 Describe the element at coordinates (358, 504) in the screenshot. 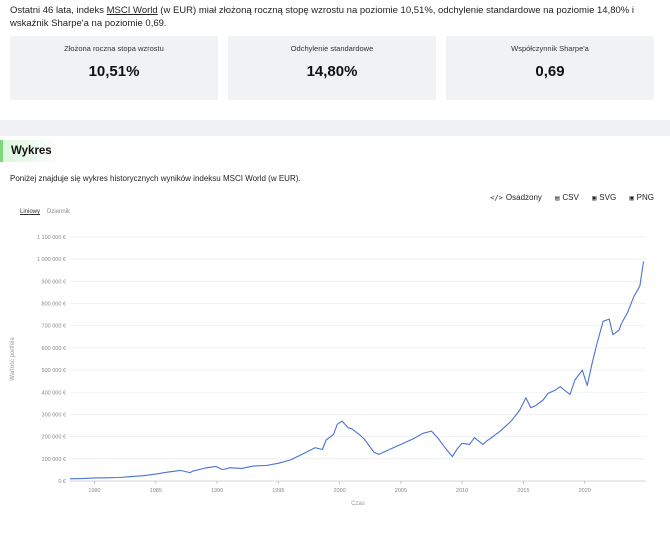

I see `x-axis-title: Czas` at that location.